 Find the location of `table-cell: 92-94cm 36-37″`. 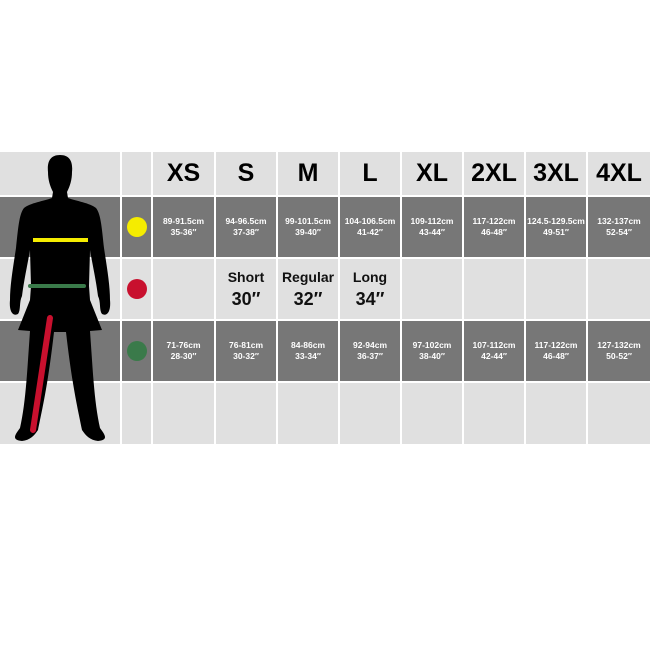

table-cell: 92-94cm 36-37″ is located at coordinates (370, 351).